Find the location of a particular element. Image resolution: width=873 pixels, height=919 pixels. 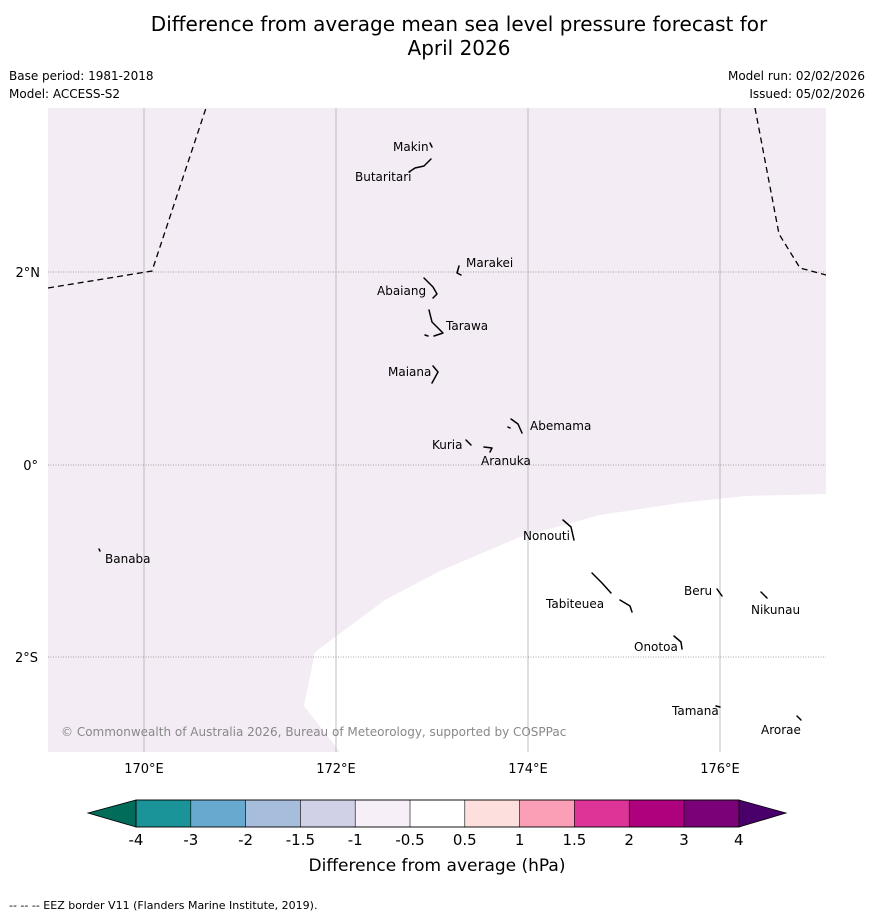

colorbar-tick-label: -1 is located at coordinates (355, 840).